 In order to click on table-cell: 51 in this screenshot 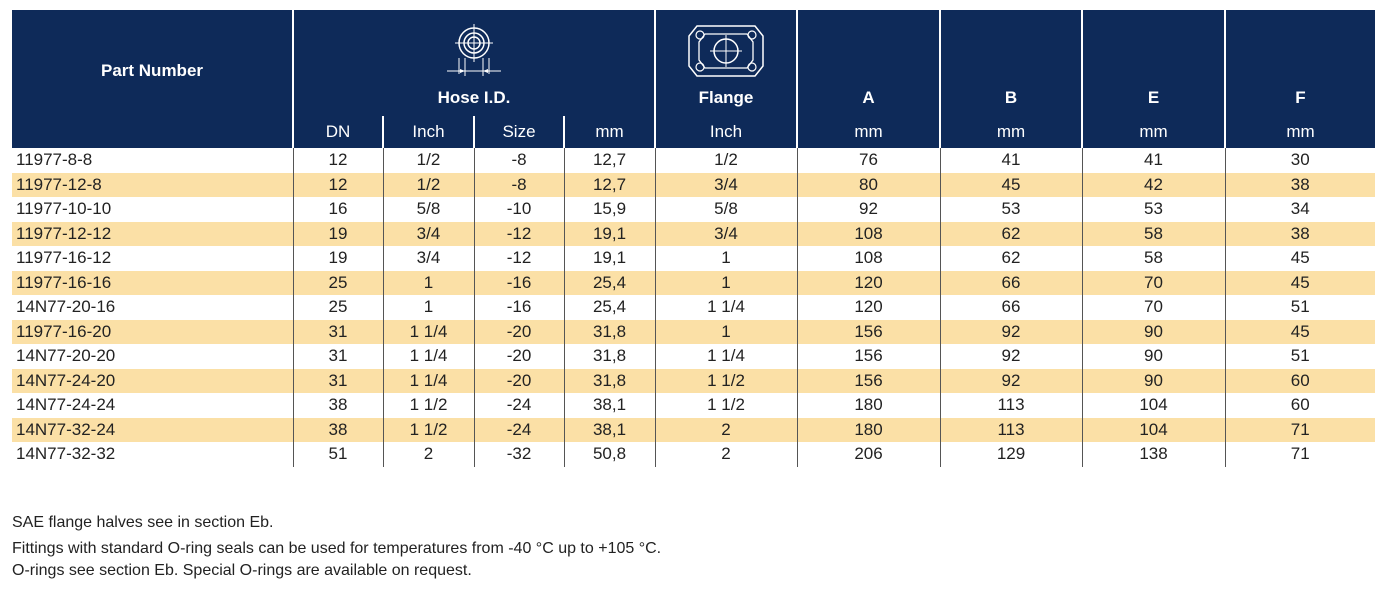, I will do `click(337, 454)`.